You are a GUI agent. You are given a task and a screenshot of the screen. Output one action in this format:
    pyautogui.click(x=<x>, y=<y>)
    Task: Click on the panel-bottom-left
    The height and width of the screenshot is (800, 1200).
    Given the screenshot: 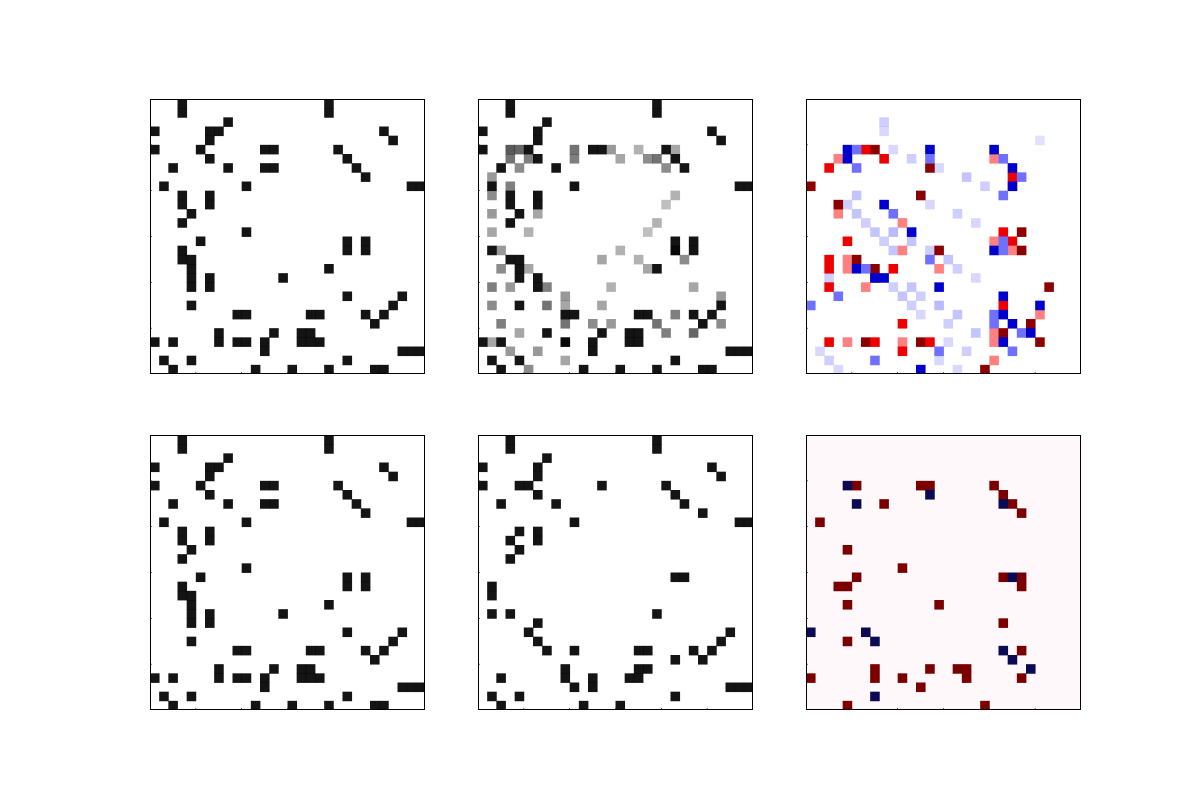 What is the action you would take?
    pyautogui.click(x=287, y=572)
    